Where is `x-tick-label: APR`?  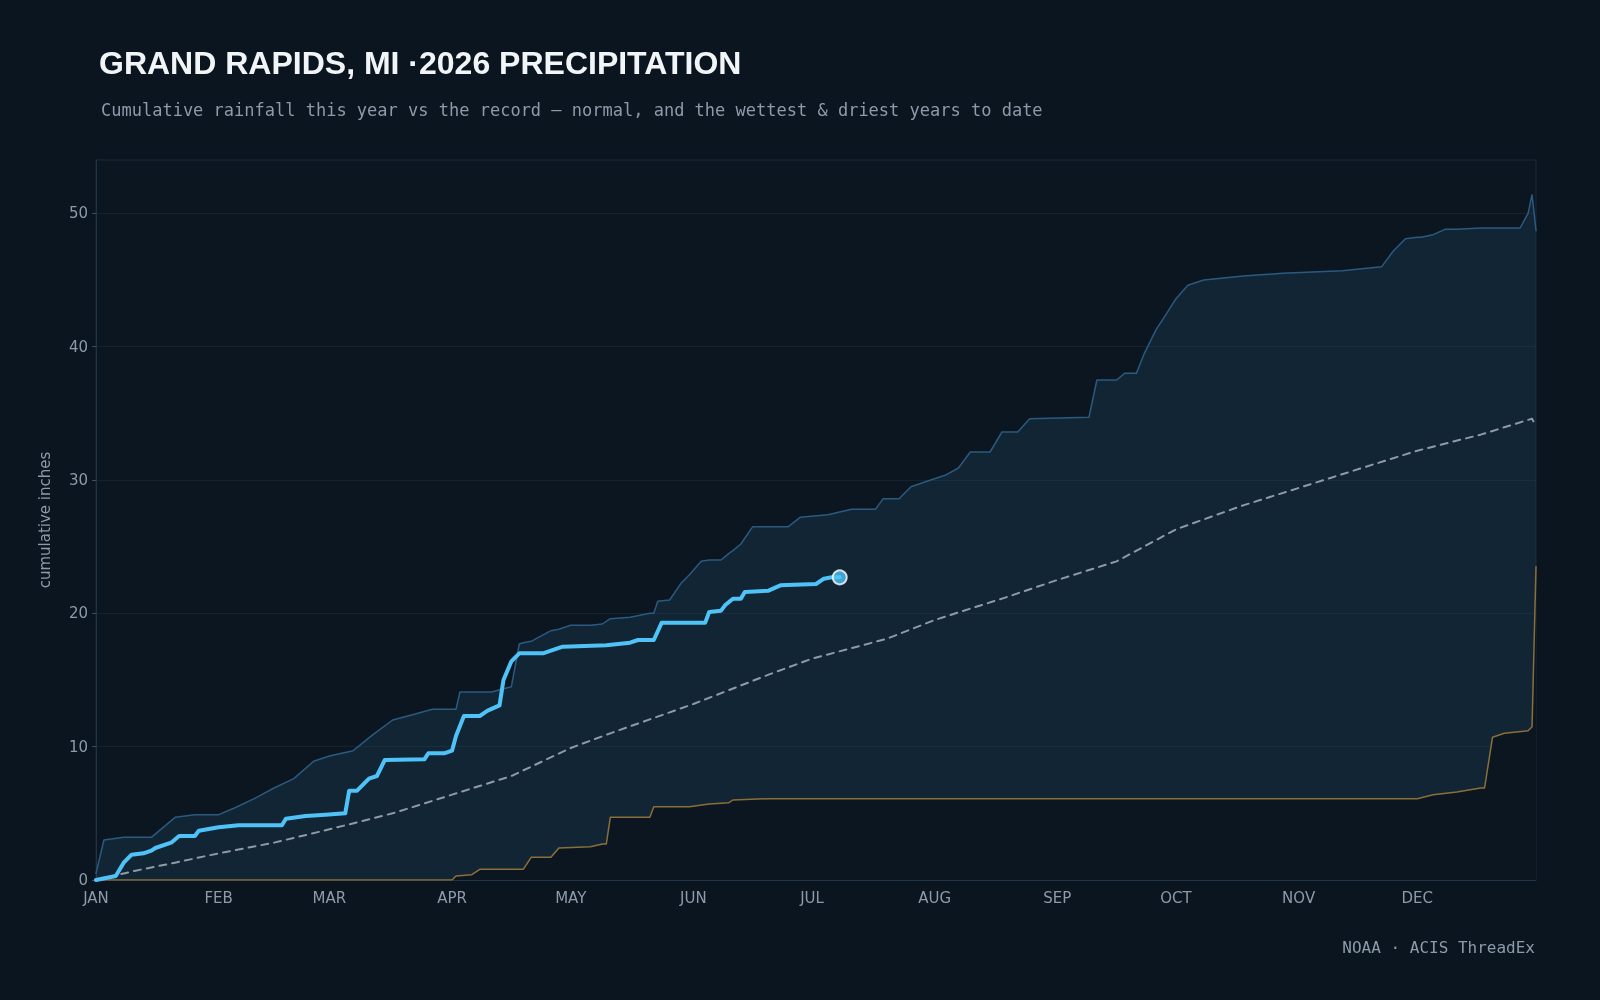
x-tick-label: APR is located at coordinates (452, 897).